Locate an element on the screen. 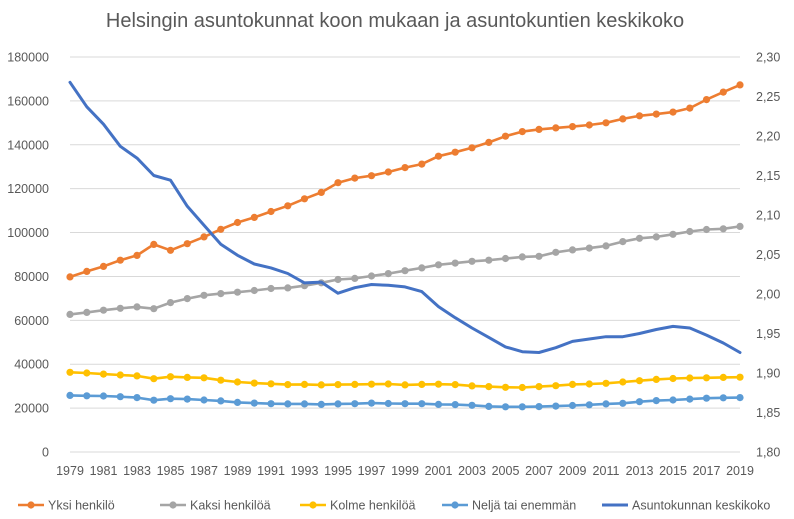 The image size is (794, 519). legend-label: Kaksi henkilöä is located at coordinates (230, 506).